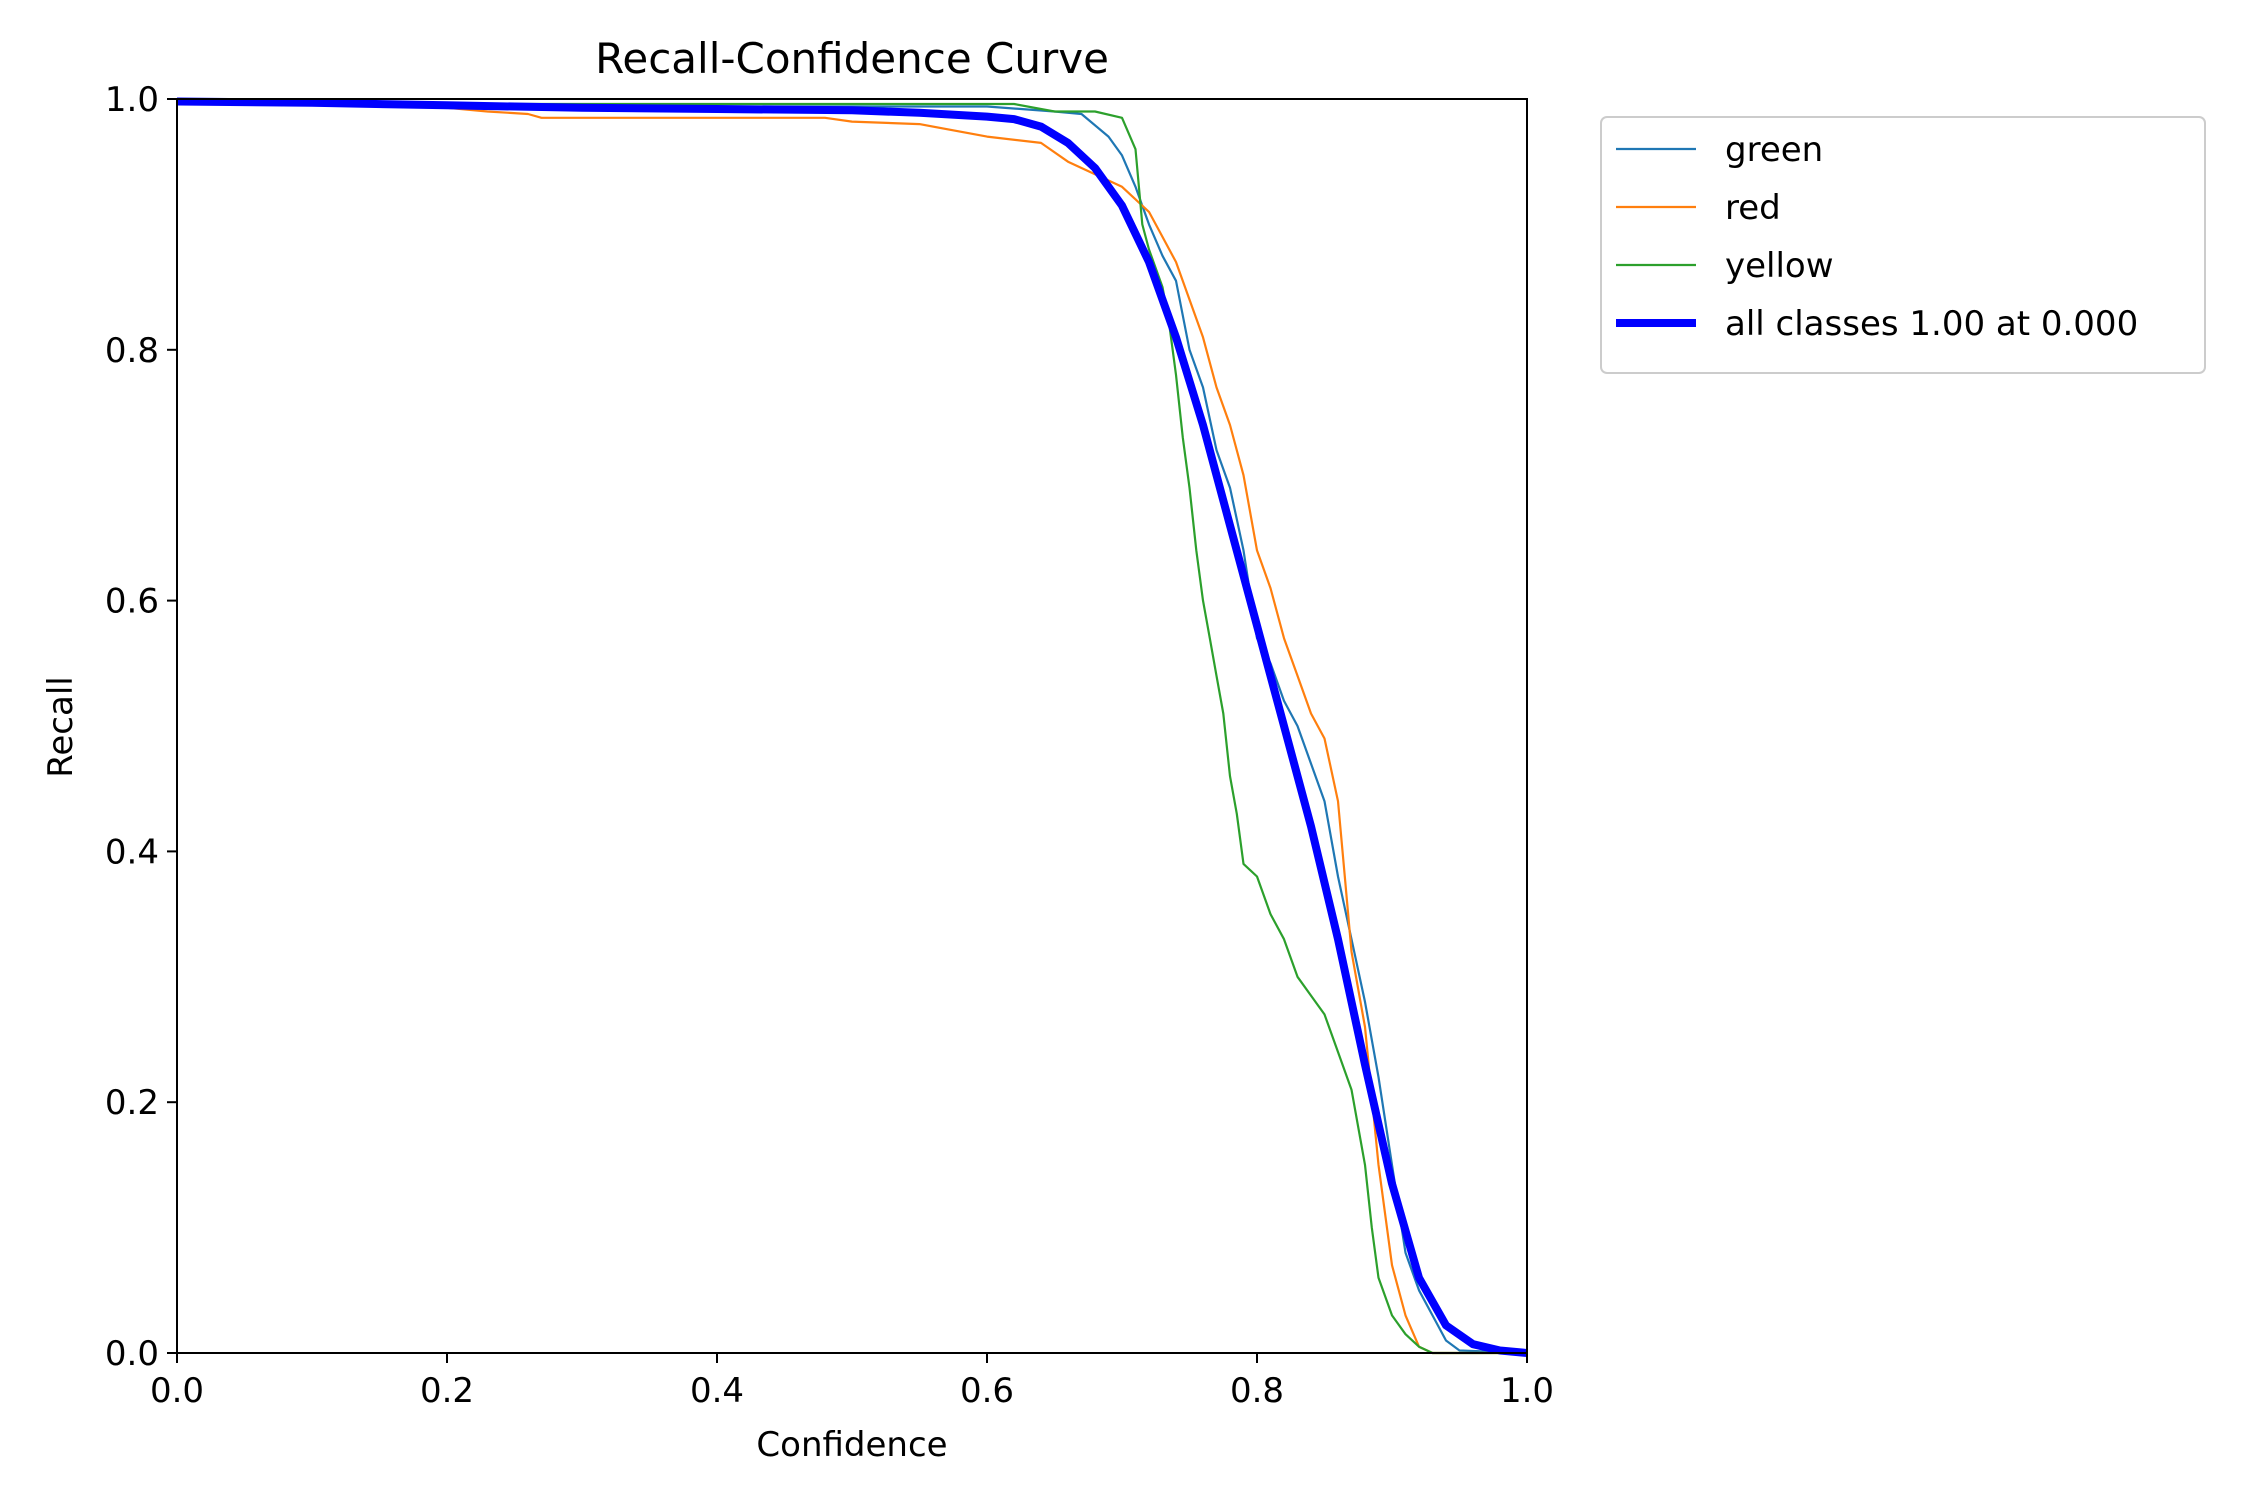 This screenshot has width=2250, height=1504. What do you see at coordinates (987, 1391) in the screenshot?
I see `x-tick-label: 0.6` at bounding box center [987, 1391].